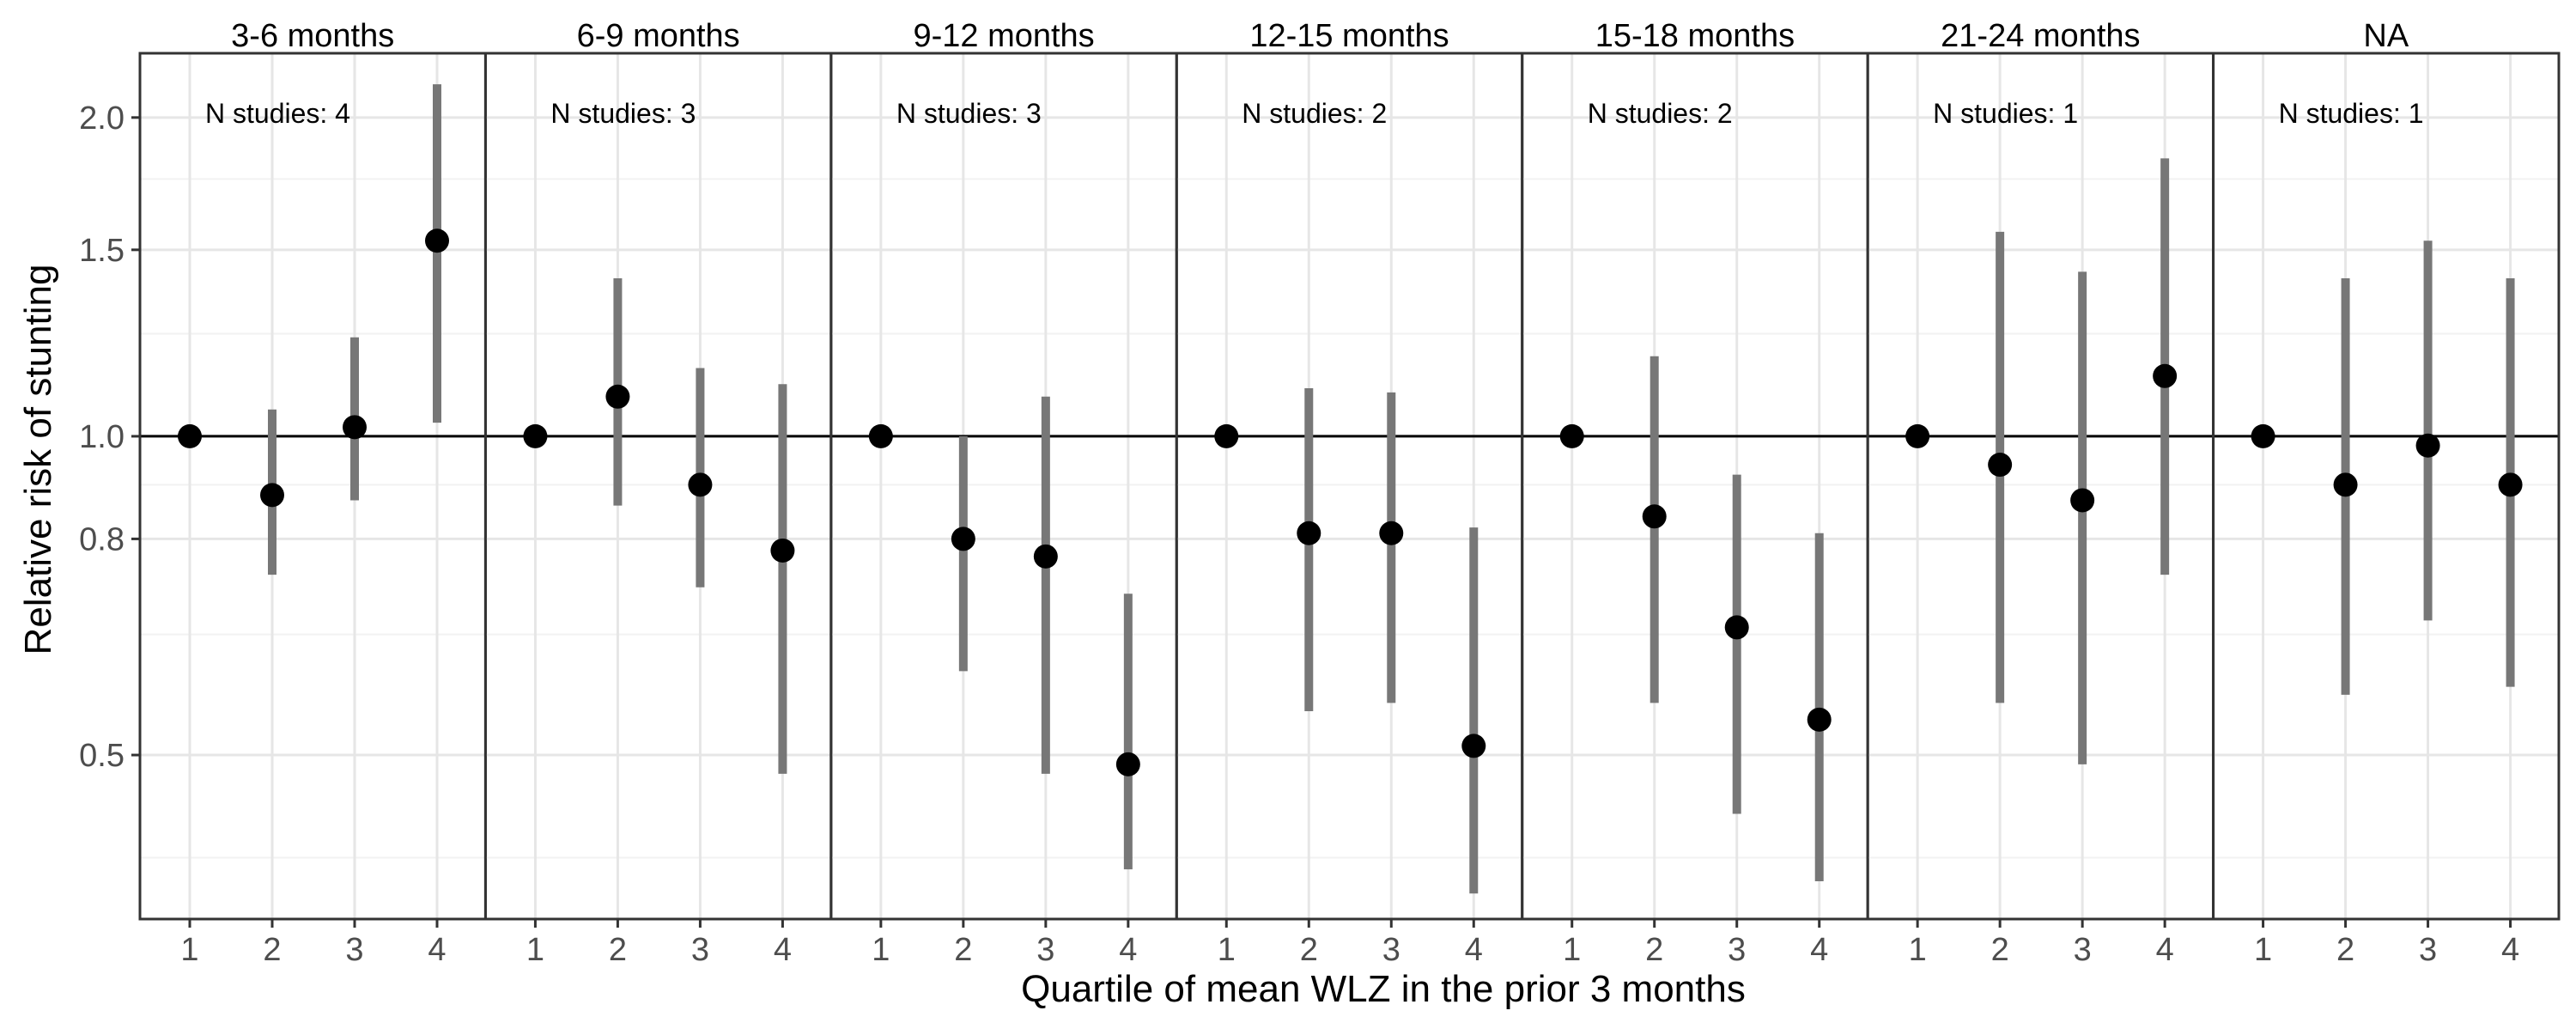 This screenshot has height=1035, width=2576. Describe the element at coordinates (1349, 36) in the screenshot. I see `facet-strip-label: 12-15 months` at that location.